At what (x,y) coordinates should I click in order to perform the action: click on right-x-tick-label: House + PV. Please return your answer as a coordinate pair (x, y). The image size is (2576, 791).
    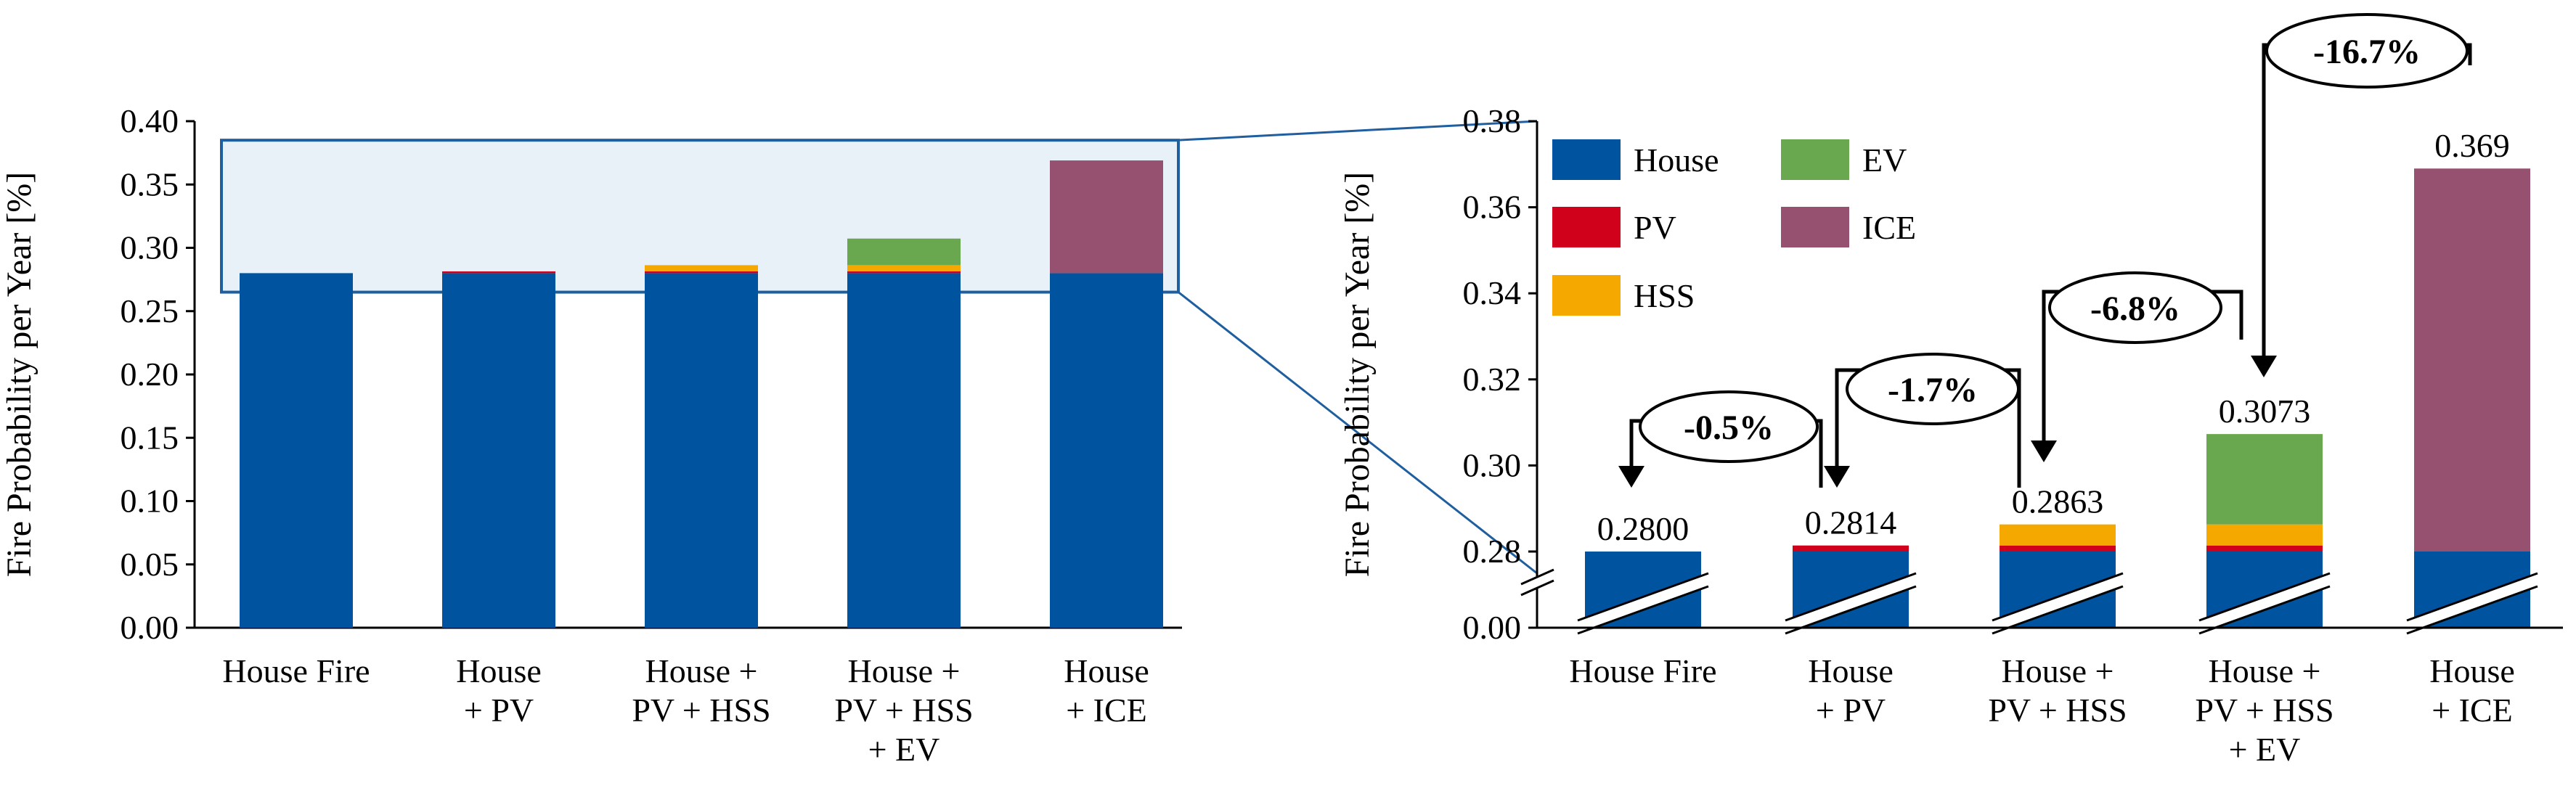
    Looking at the image, I should click on (1851, 690).